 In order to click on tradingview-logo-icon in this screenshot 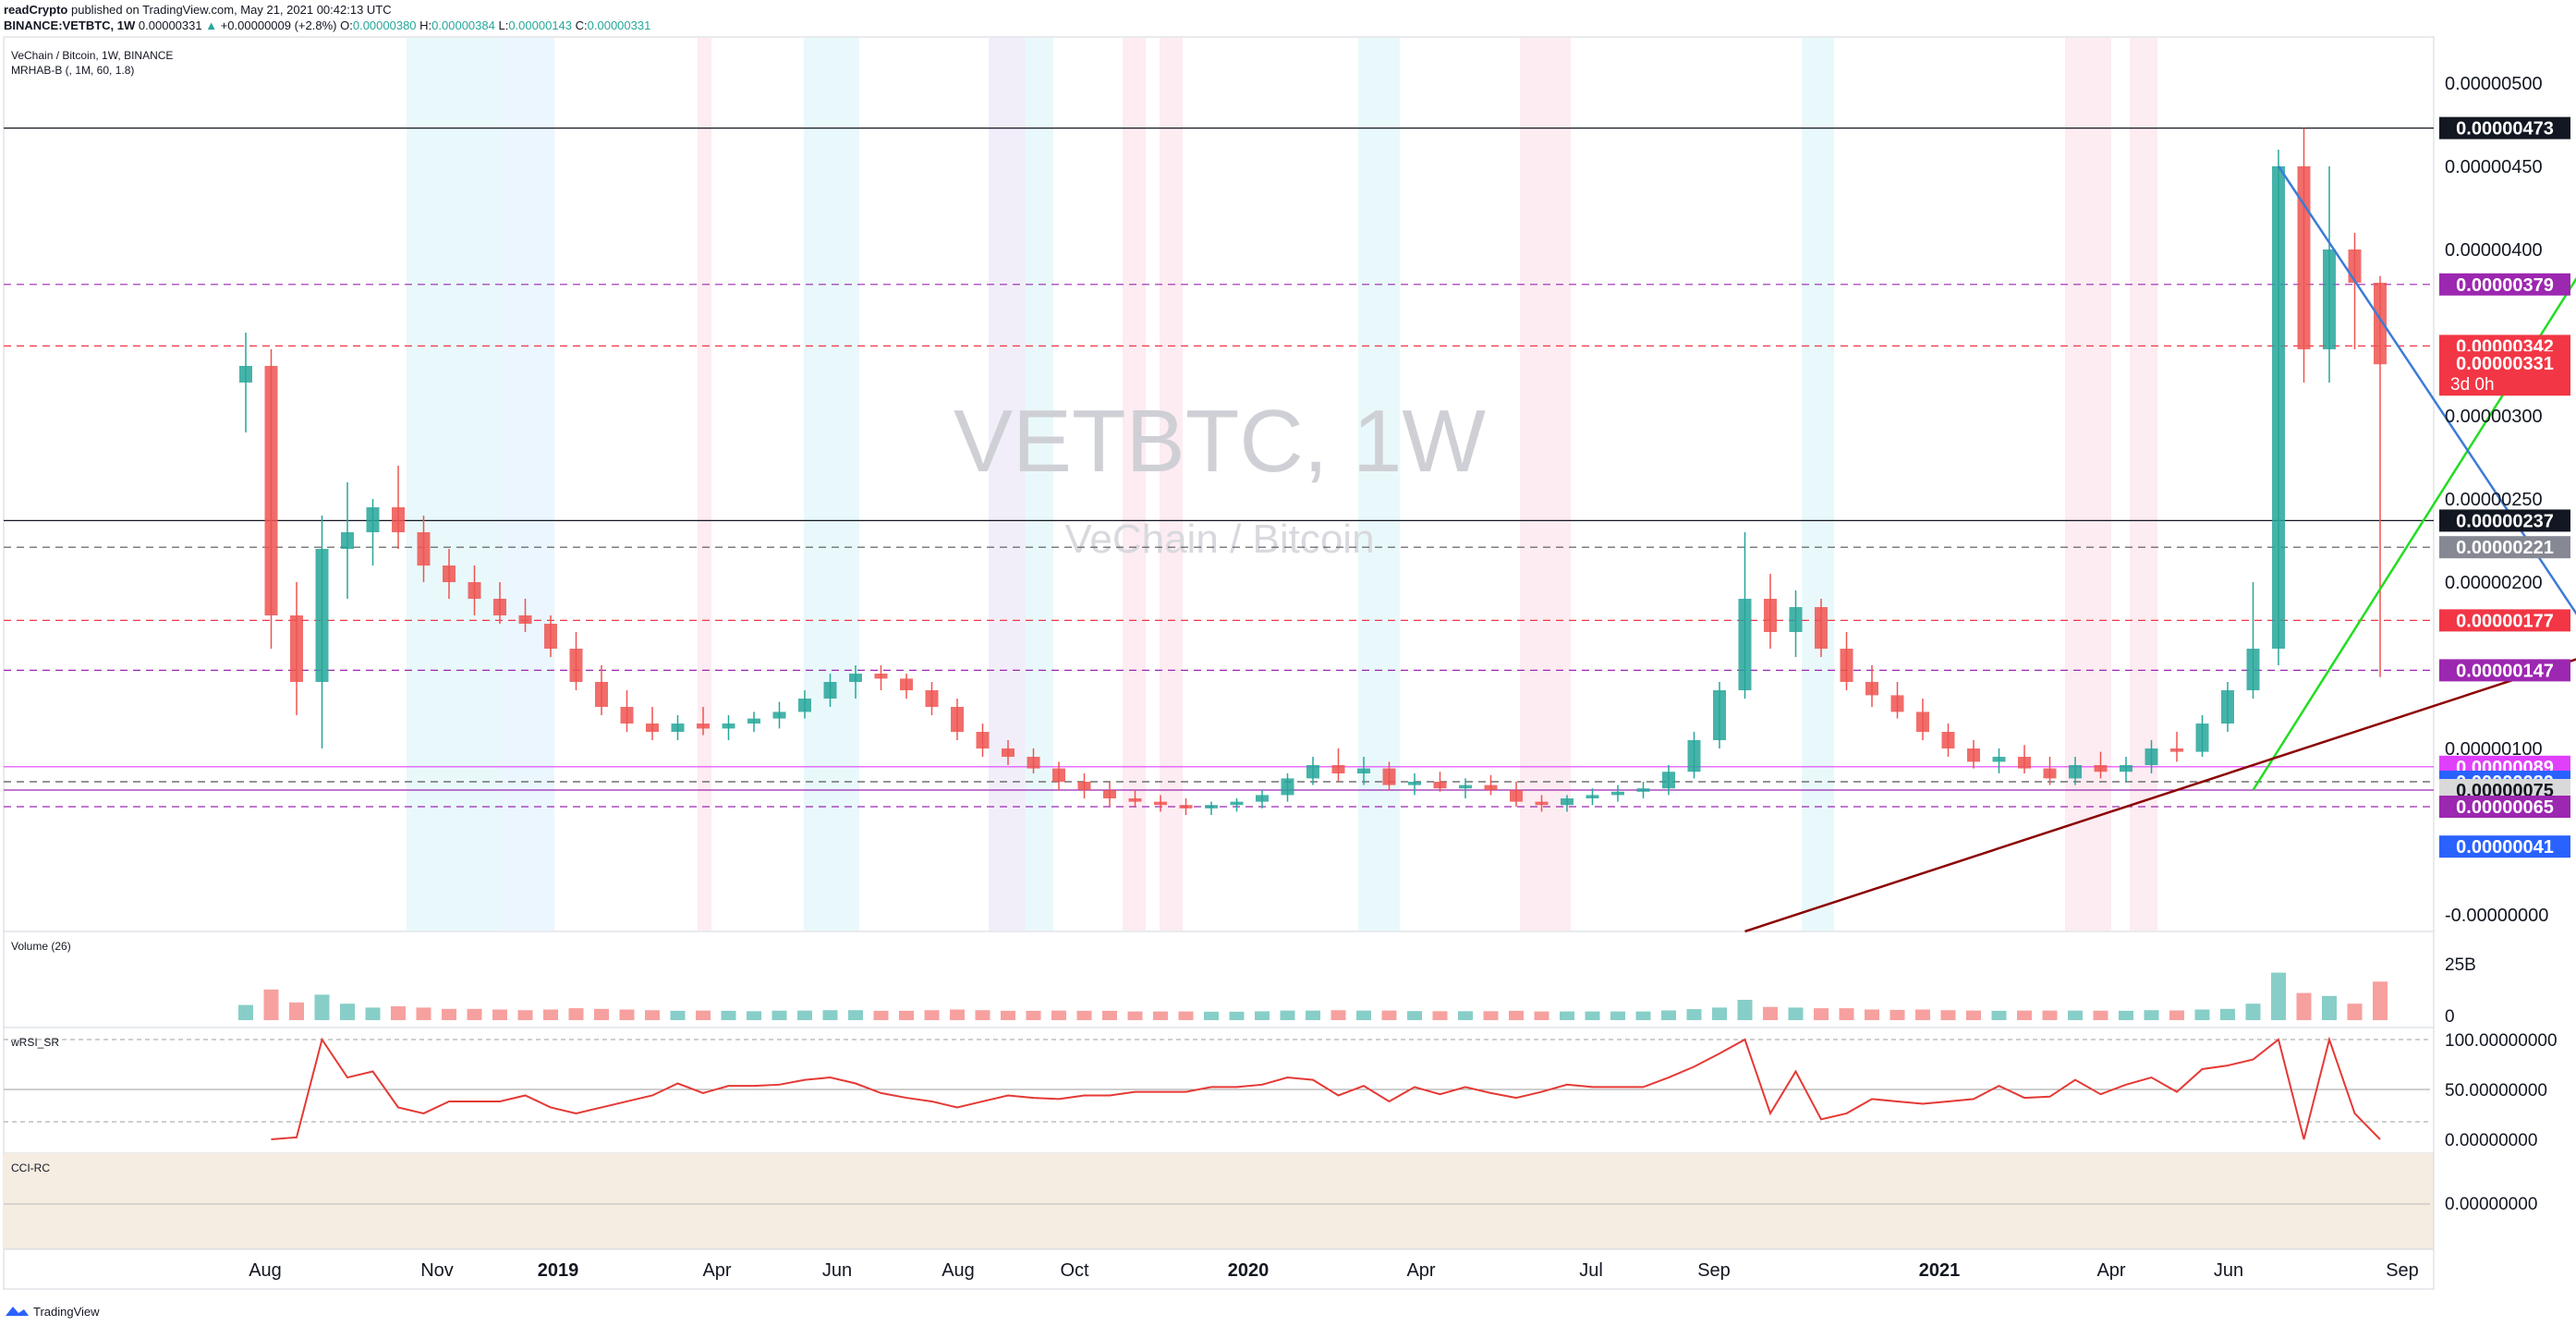, I will do `click(17, 1311)`.